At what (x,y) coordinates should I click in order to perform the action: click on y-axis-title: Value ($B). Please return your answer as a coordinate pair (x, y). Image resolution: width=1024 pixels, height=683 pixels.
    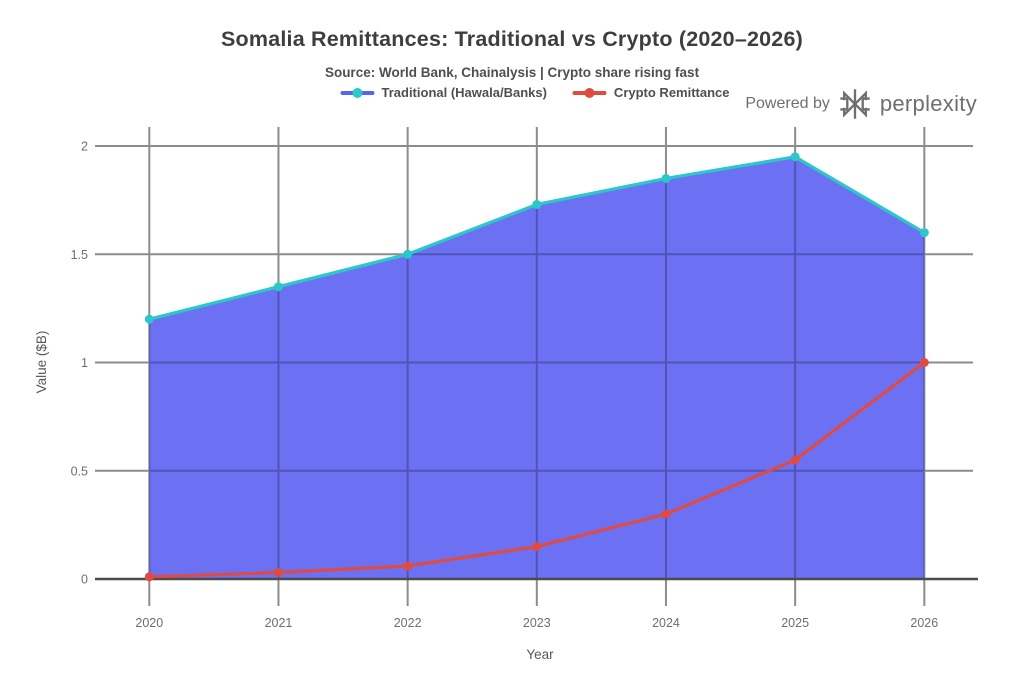
    Looking at the image, I should click on (41, 362).